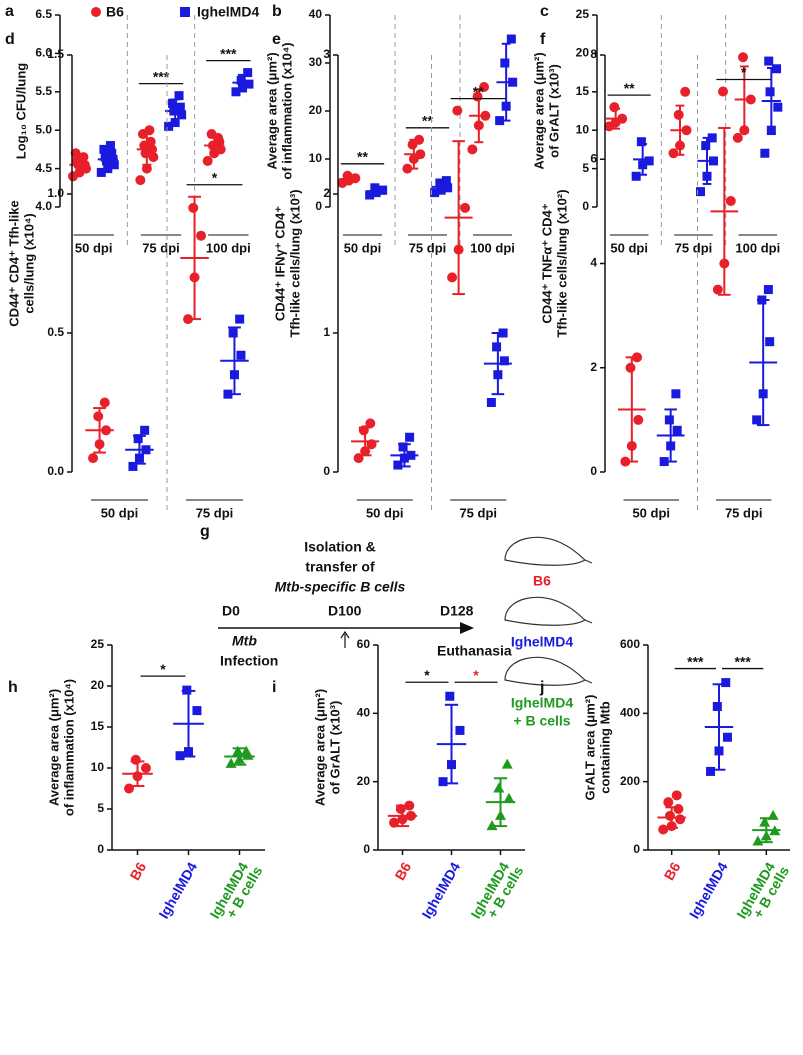  I want to click on y-axis-label: CD44⁺ IFNγ⁺ CD4⁺, so click(279, 263).